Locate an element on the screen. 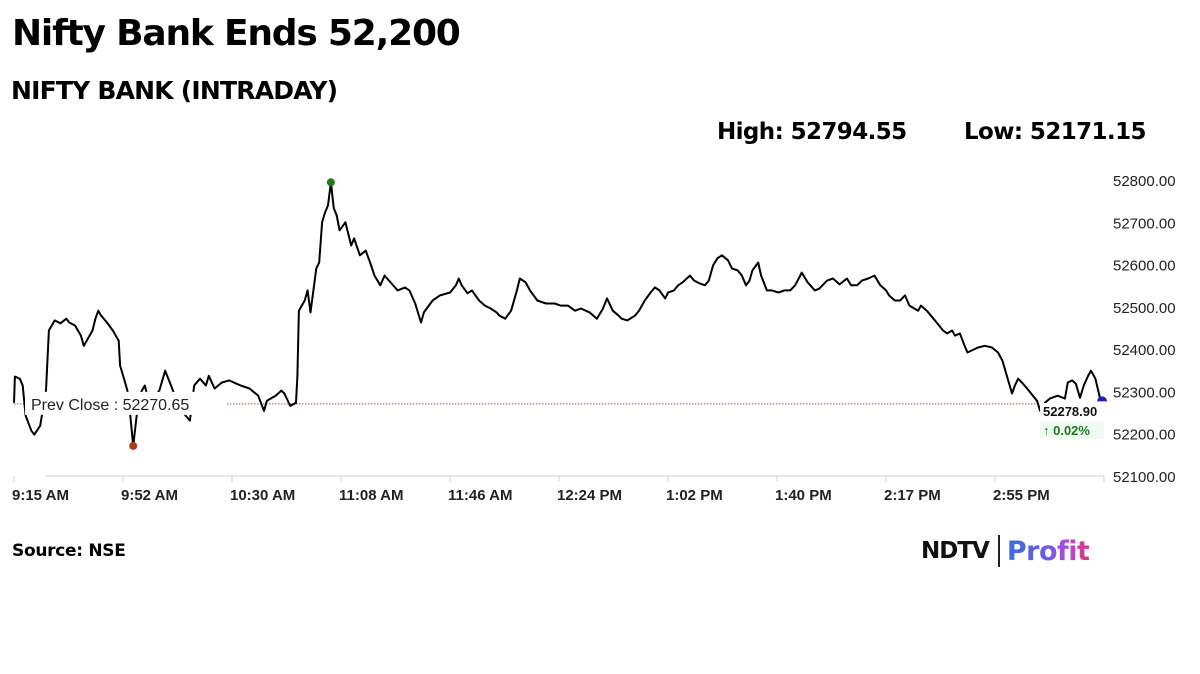 The width and height of the screenshot is (1200, 674). day-low: Low: 52171.15 is located at coordinates (1055, 132).